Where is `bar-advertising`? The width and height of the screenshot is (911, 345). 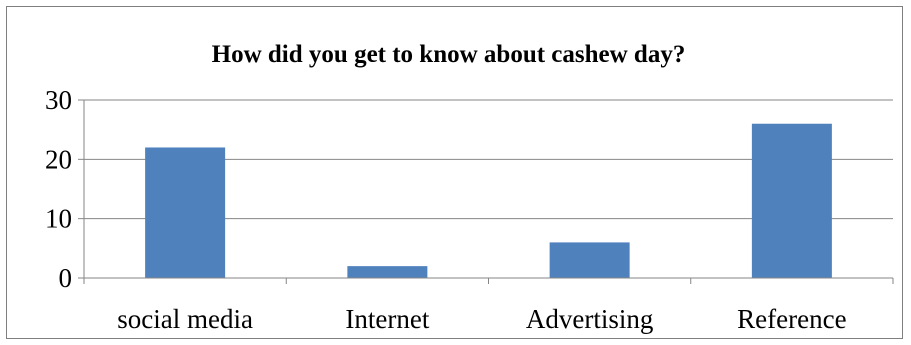
bar-advertising is located at coordinates (589, 260).